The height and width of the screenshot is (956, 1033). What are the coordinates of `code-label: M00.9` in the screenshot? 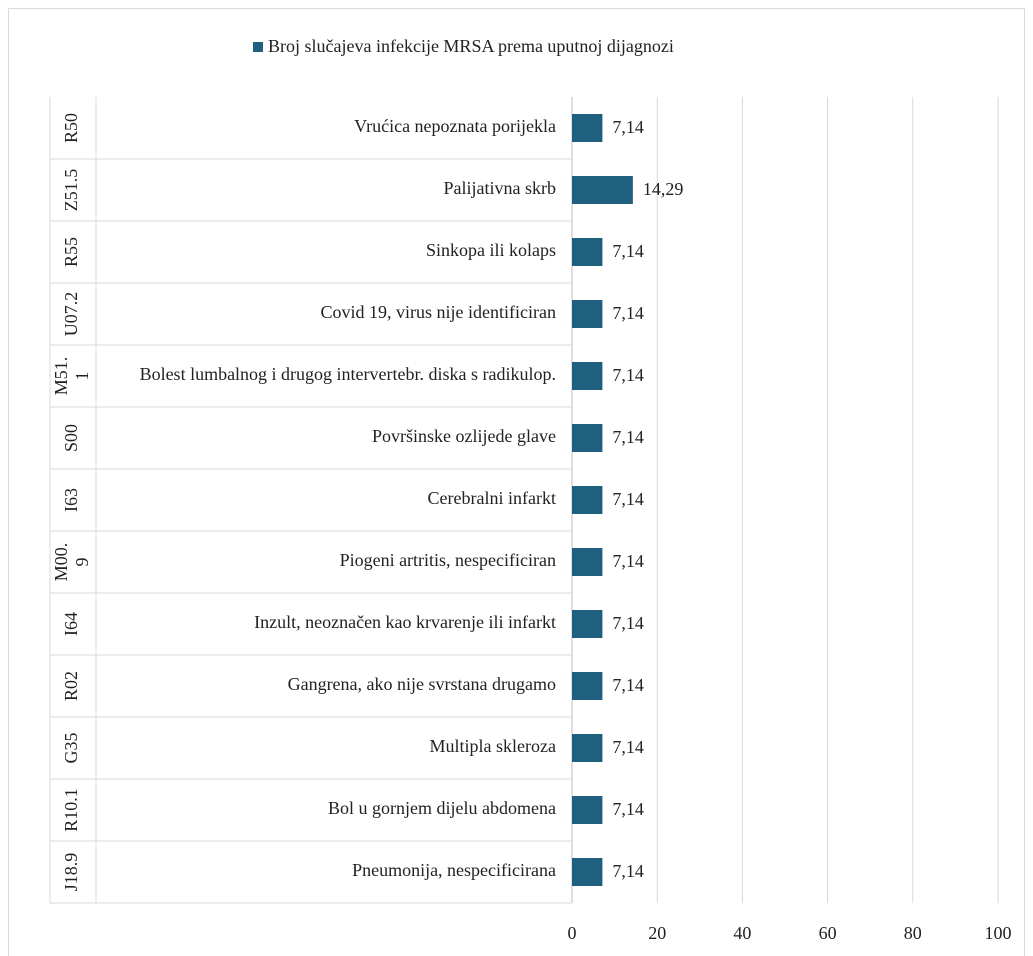 It's located at (71, 562).